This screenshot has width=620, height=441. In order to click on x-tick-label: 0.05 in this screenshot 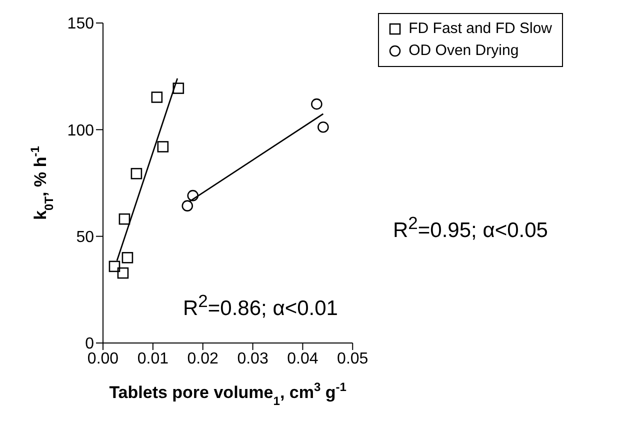, I will do `click(352, 359)`.